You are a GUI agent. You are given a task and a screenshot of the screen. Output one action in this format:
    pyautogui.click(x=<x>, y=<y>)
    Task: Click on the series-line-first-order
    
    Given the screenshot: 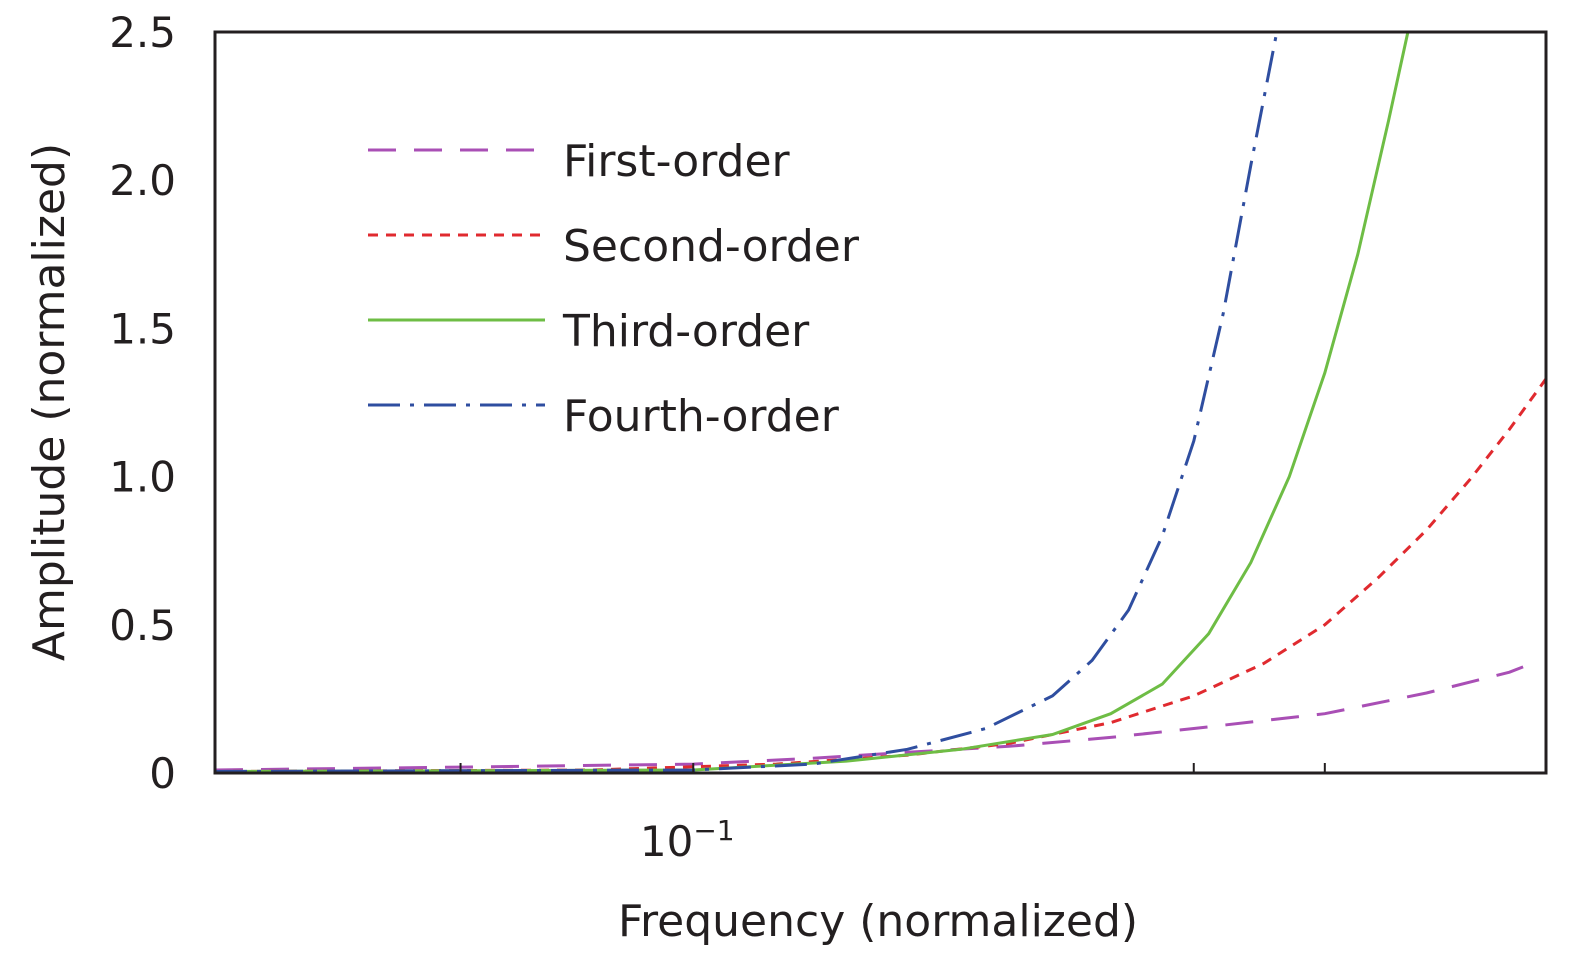 What is the action you would take?
    pyautogui.click(x=870, y=718)
    